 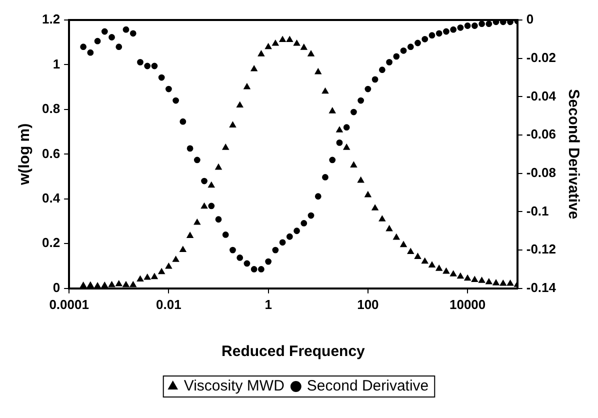 I want to click on y-tick-label: 1, so click(x=56, y=64).